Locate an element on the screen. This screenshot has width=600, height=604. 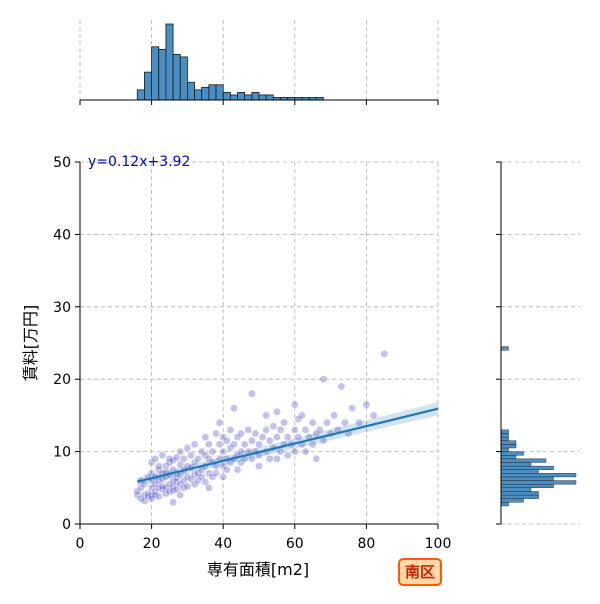
regression-equation: y=0.12x+3.92 is located at coordinates (139, 162).